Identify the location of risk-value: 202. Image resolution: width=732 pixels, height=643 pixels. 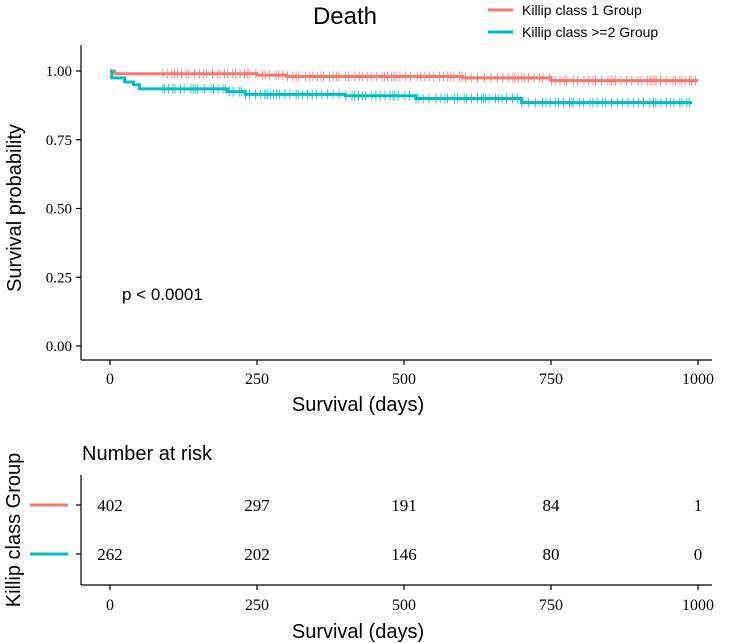
(257, 554).